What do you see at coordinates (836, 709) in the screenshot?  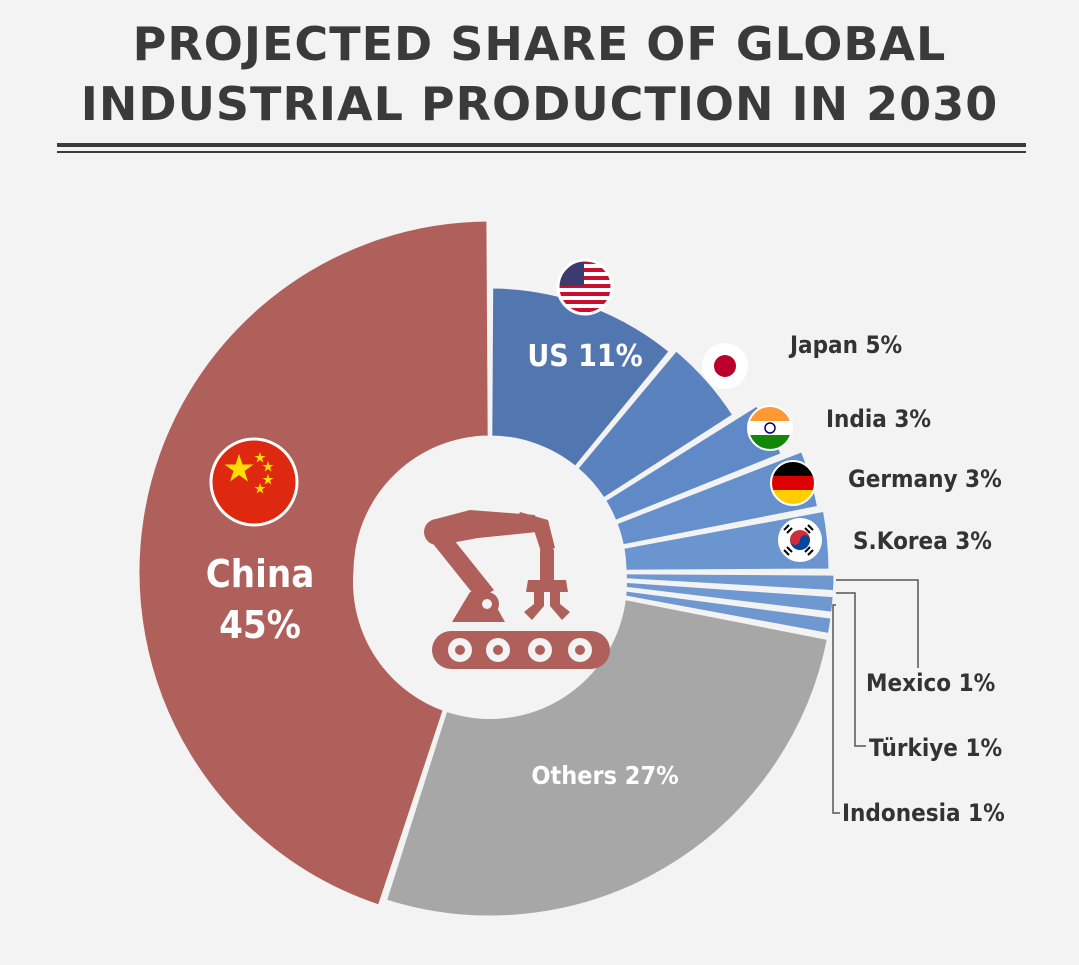 I see `leader-indonesia` at bounding box center [836, 709].